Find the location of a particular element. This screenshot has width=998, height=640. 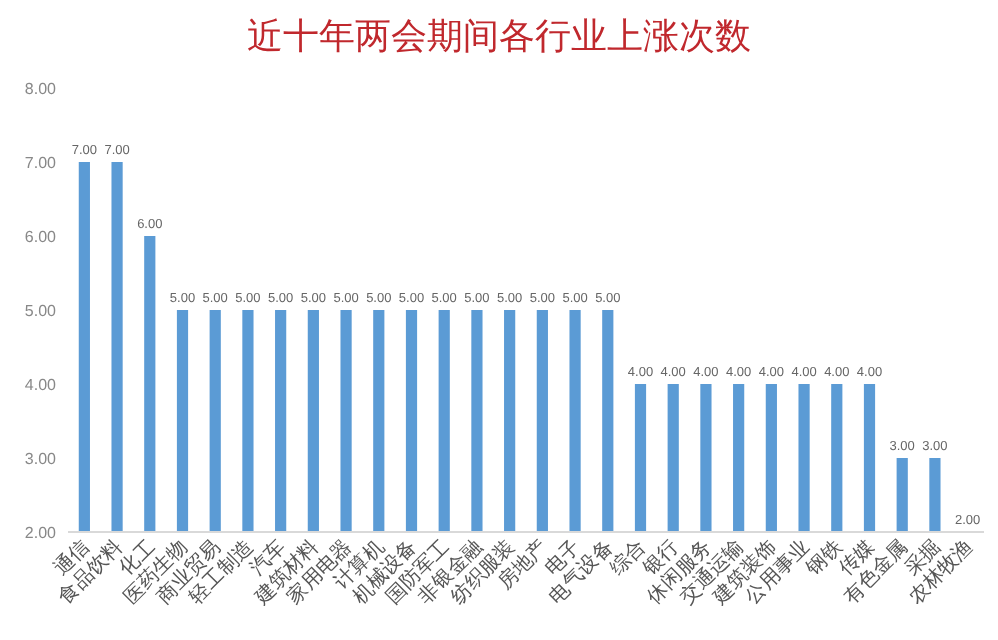

y-tick-label: 8.00 is located at coordinates (41, 89).